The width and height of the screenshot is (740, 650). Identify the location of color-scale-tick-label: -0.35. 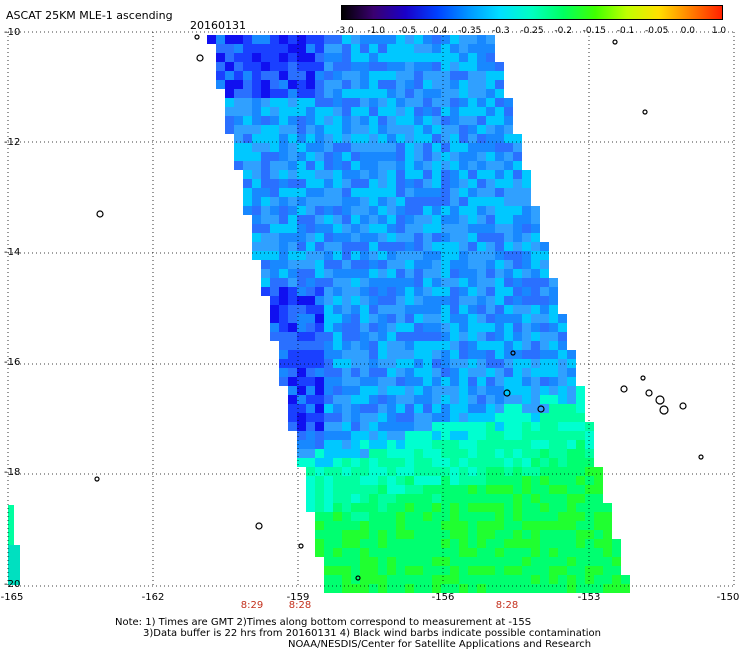
(470, 31).